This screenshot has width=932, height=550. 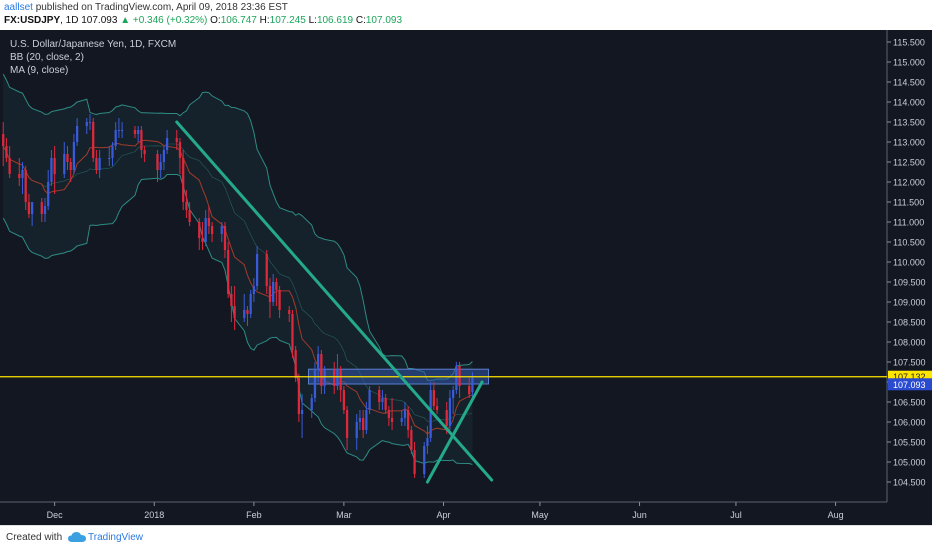 I want to click on y-tick-label: 115.500, so click(x=909, y=43).